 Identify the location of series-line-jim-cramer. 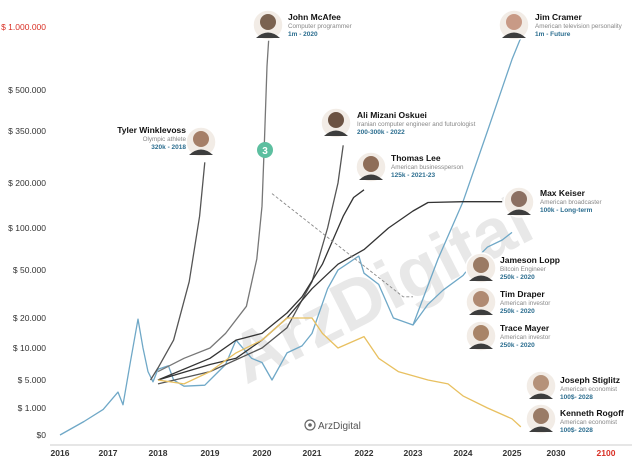
(469, 176).